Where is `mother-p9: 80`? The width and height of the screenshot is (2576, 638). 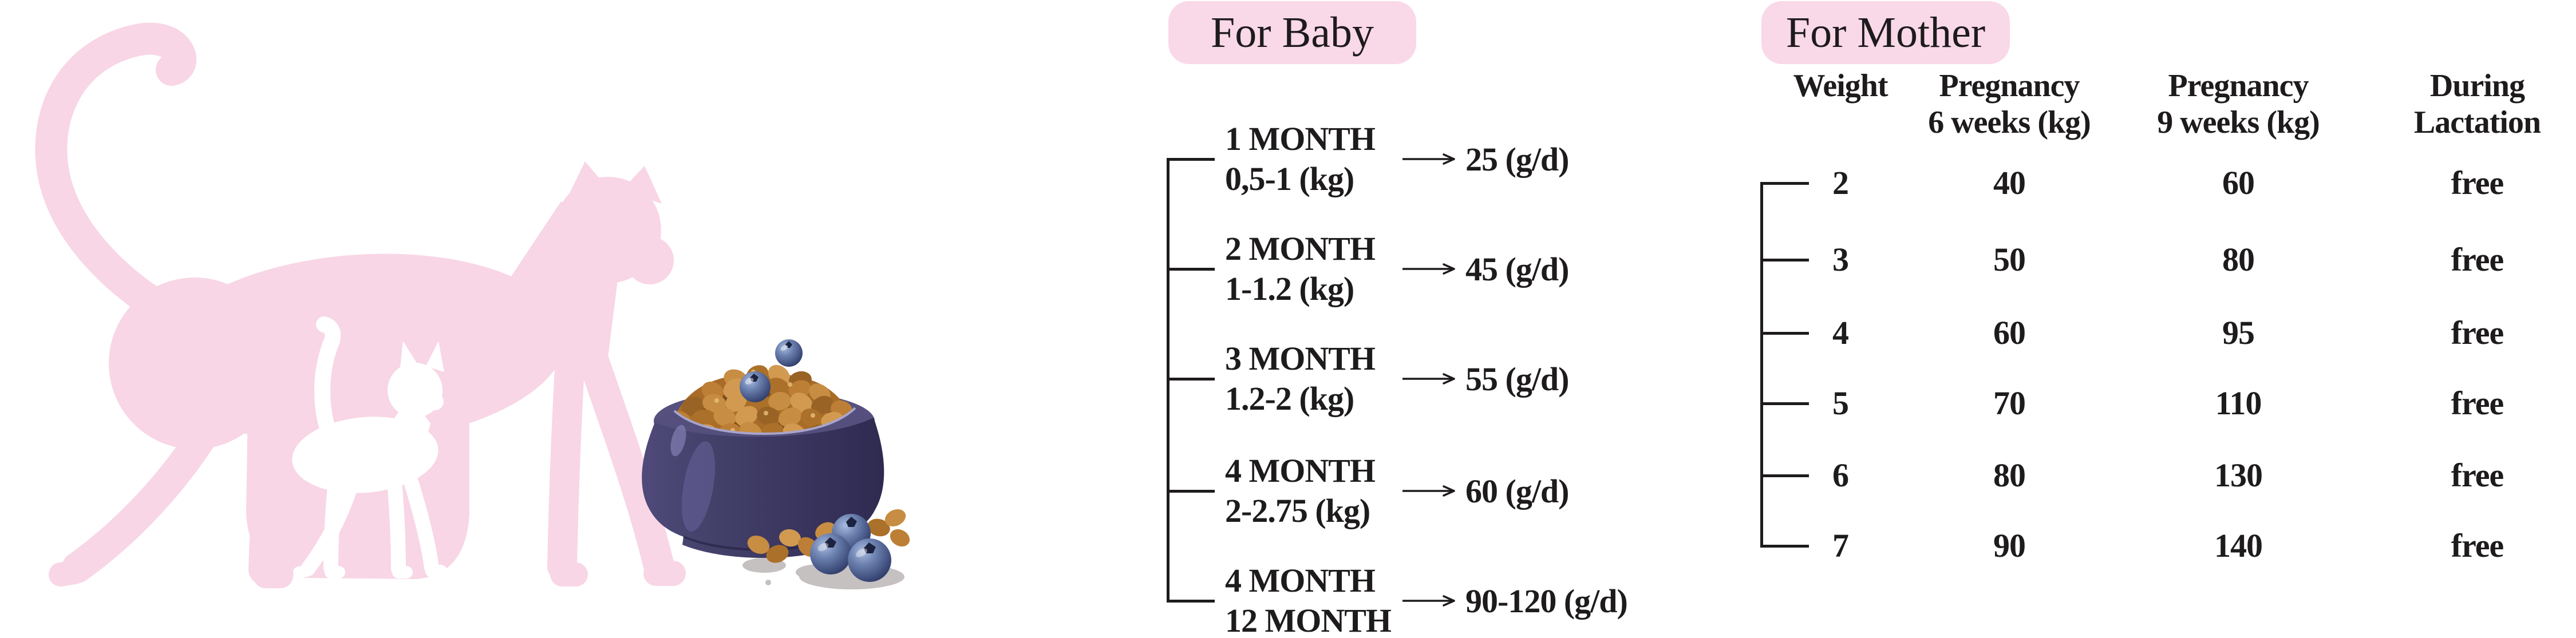
mother-p9: 80 is located at coordinates (2238, 259).